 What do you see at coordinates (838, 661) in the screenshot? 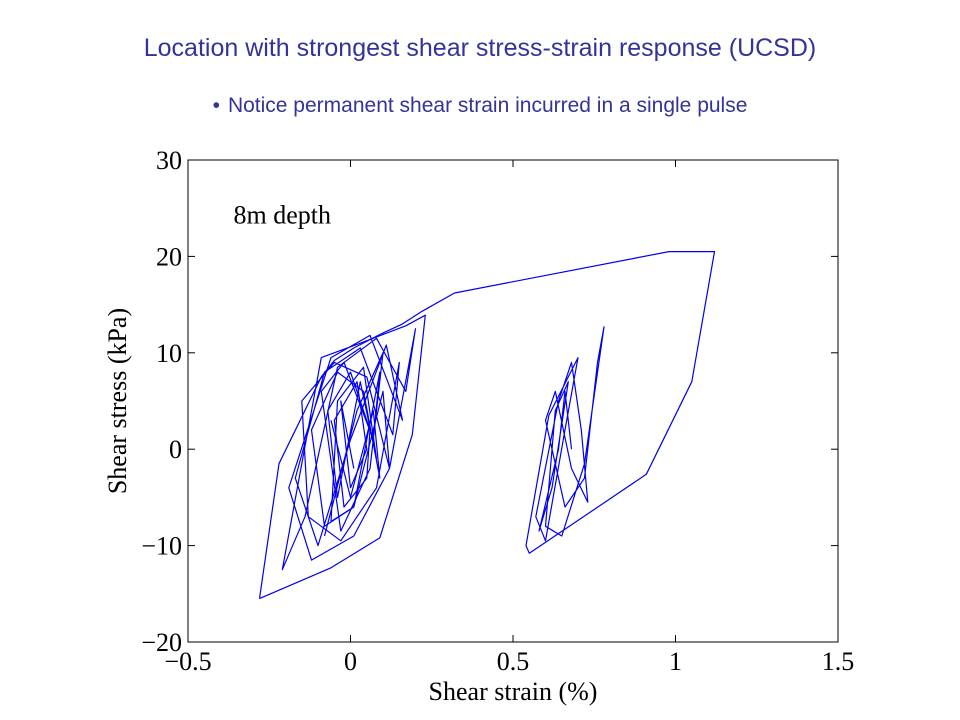
I see `x-tick-label: 1.5` at bounding box center [838, 661].